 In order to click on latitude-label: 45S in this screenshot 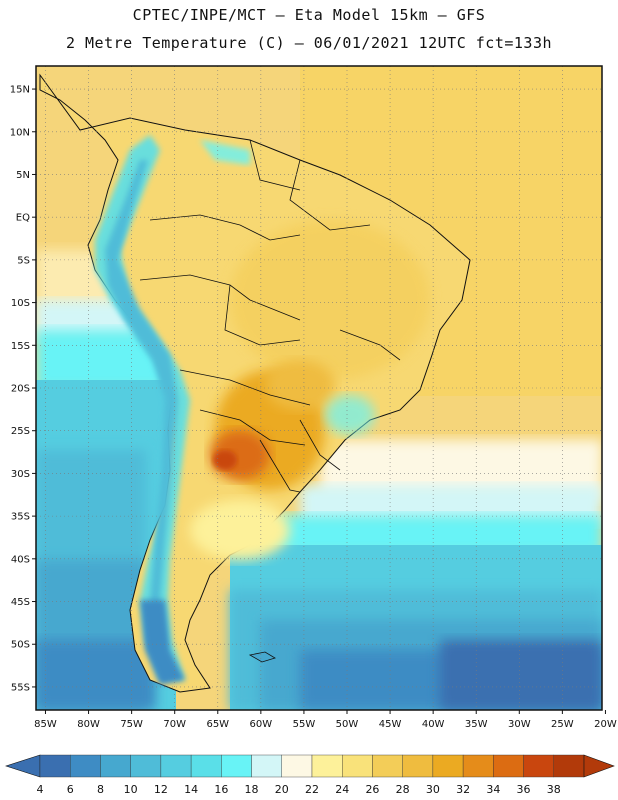, I will do `click(20, 602)`.